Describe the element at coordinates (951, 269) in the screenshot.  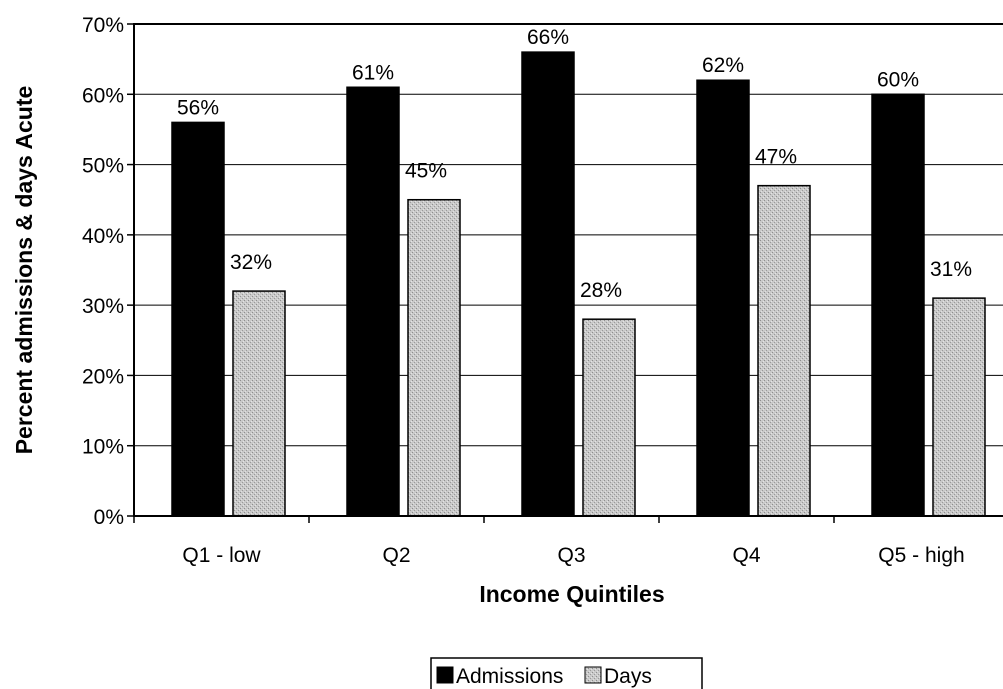
I see `data-label-days: 31%` at that location.